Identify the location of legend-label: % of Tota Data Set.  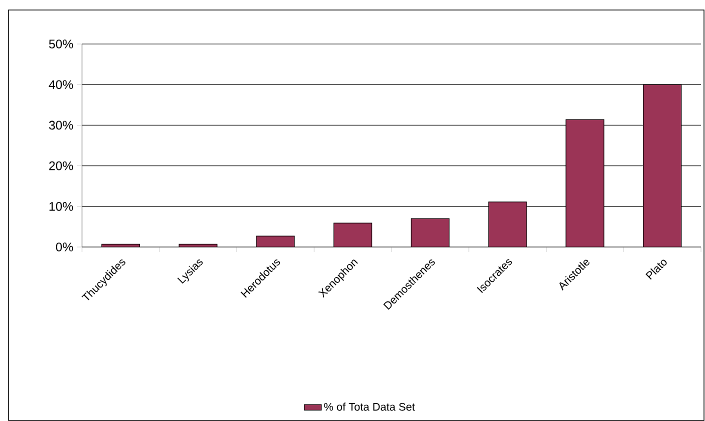
(369, 406).